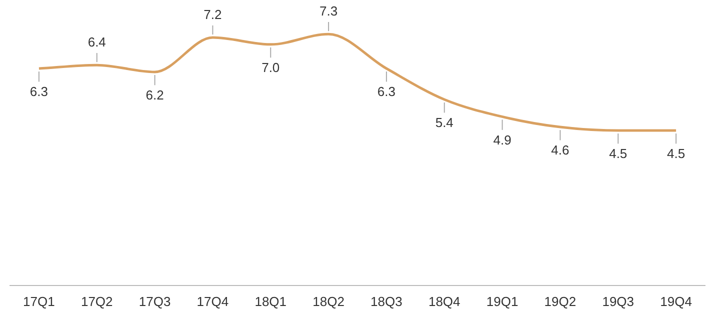 The height and width of the screenshot is (323, 725). Describe the element at coordinates (444, 122) in the screenshot. I see `data-label: 5.4` at that location.